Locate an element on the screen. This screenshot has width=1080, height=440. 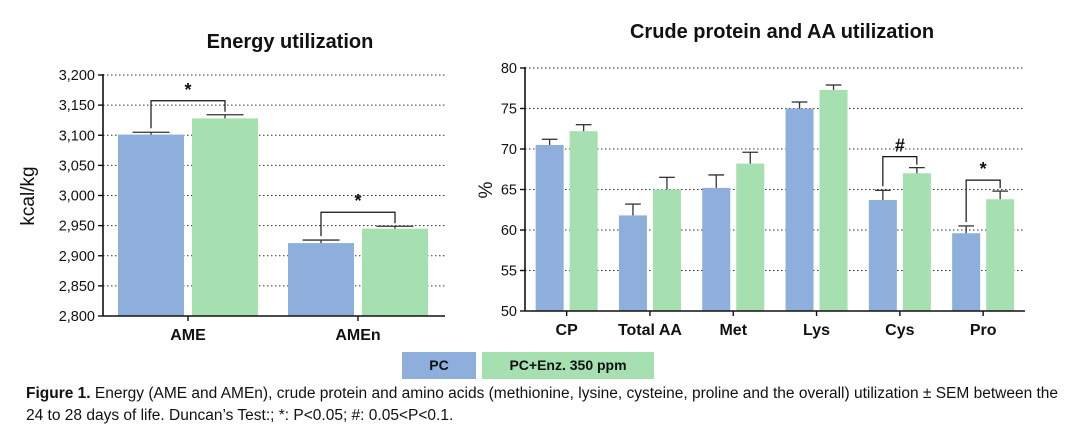
y-tick-label: 2,850 is located at coordinates (77, 287).